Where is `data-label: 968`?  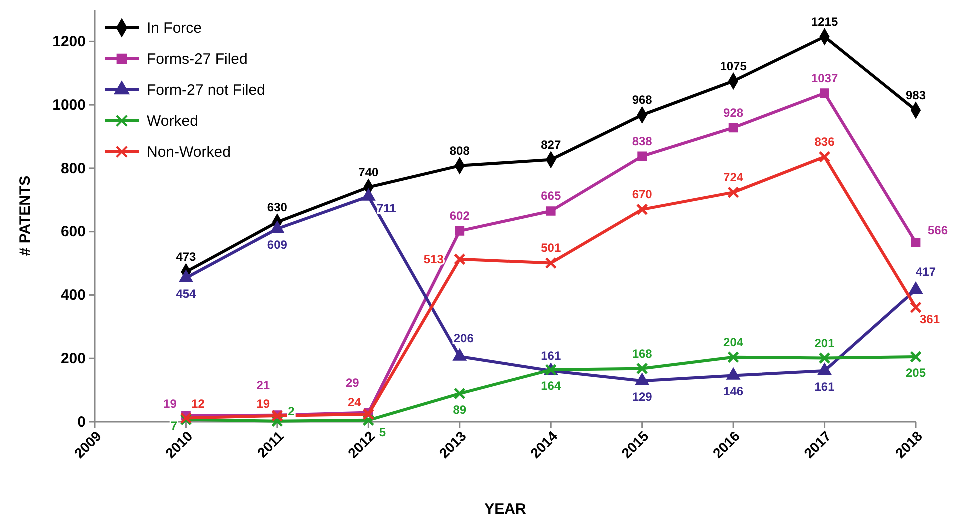
data-label: 968 is located at coordinates (642, 100).